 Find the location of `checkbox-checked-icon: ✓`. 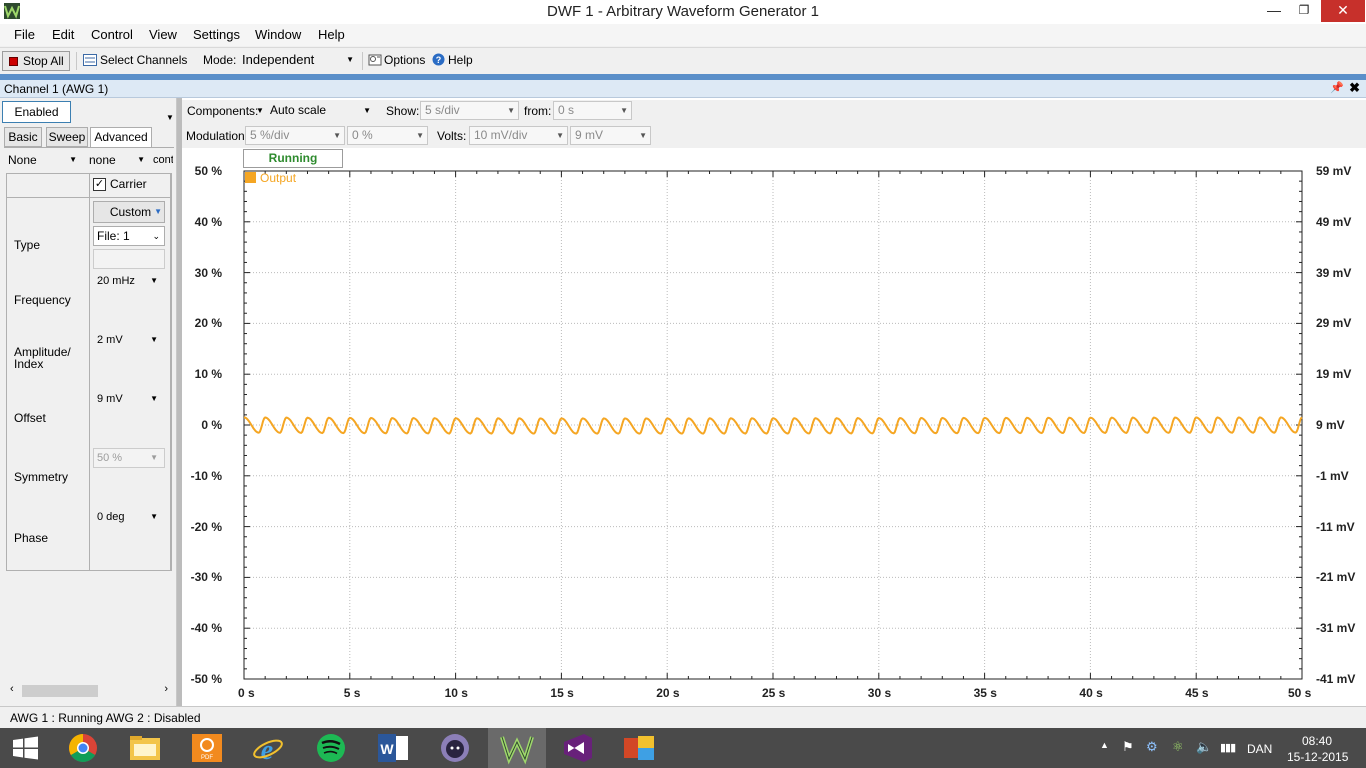

checkbox-checked-icon: ✓ is located at coordinates (99, 184).